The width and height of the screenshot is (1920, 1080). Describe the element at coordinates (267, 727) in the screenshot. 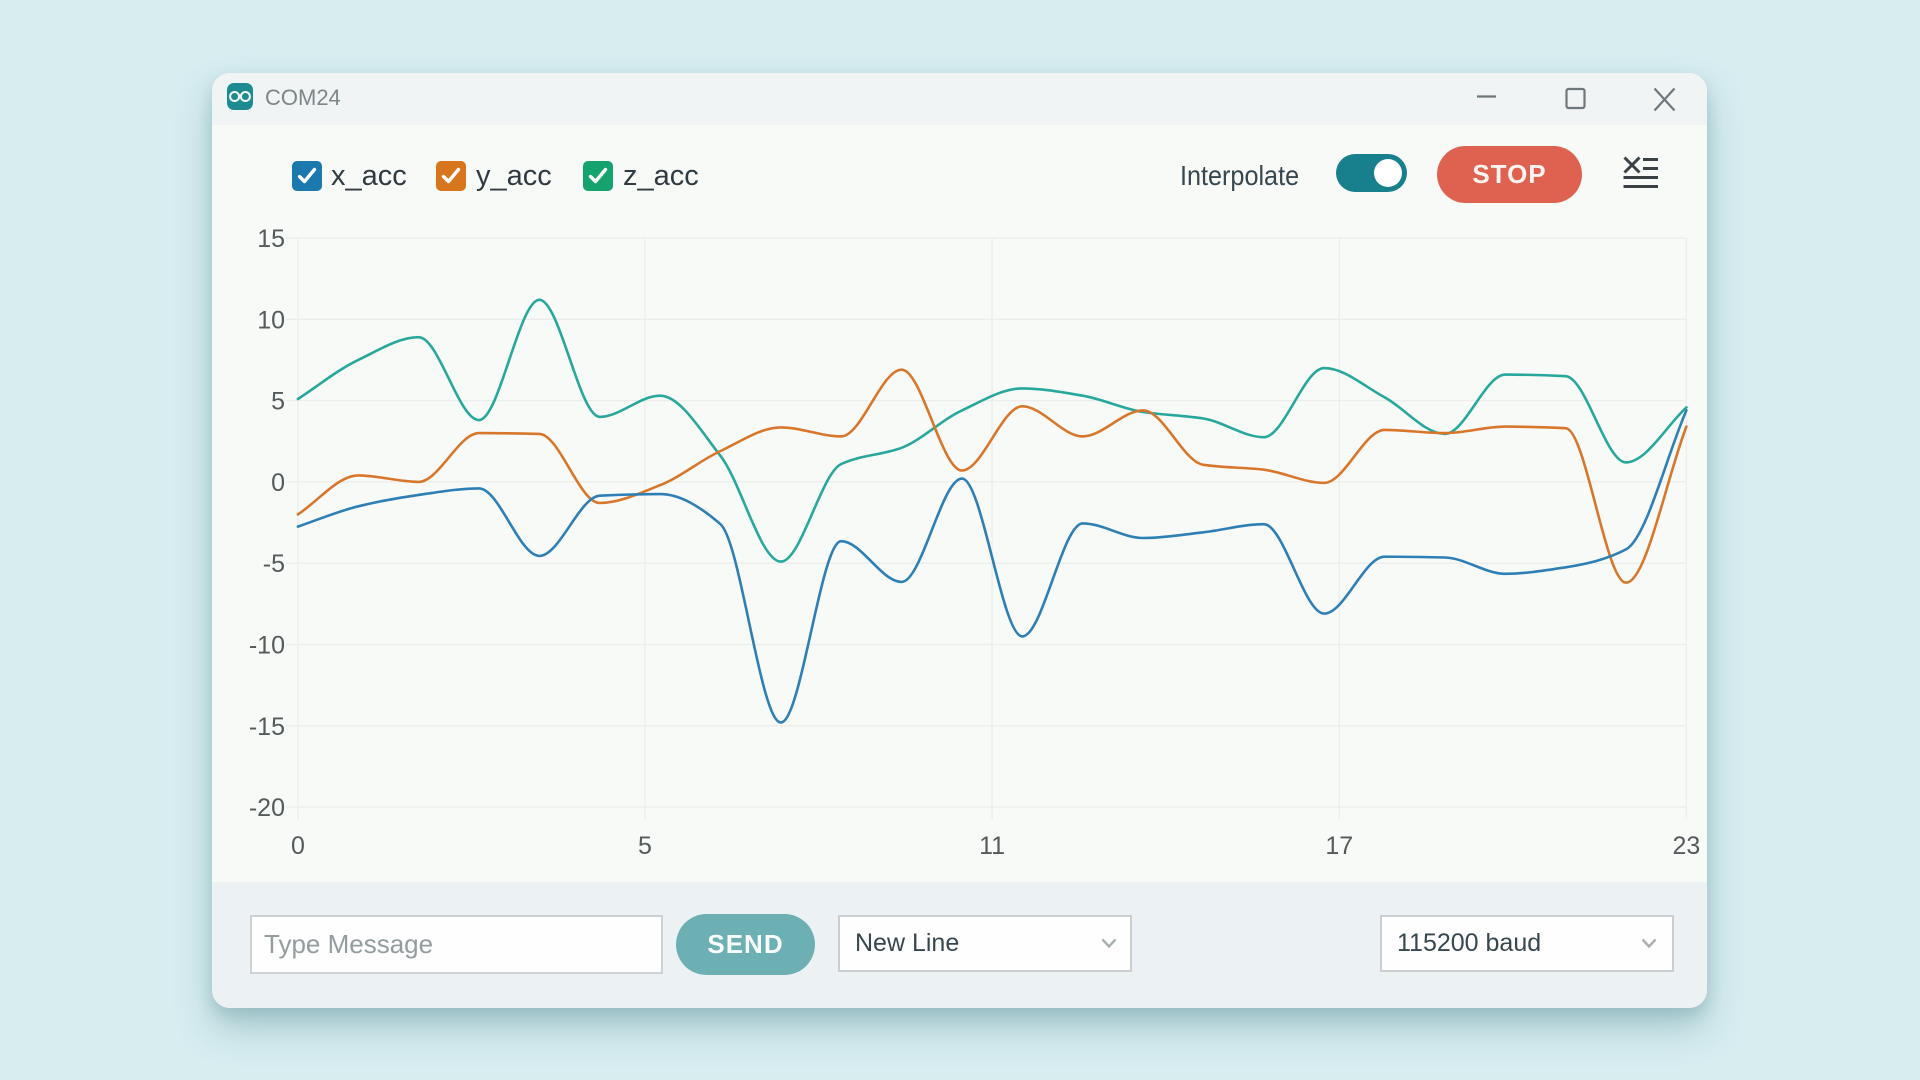

I see `svg-text: -15` at that location.